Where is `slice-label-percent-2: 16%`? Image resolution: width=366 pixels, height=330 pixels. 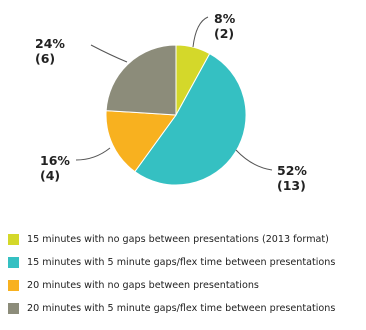
slice-label-percent-2: 16% is located at coordinates (55, 160).